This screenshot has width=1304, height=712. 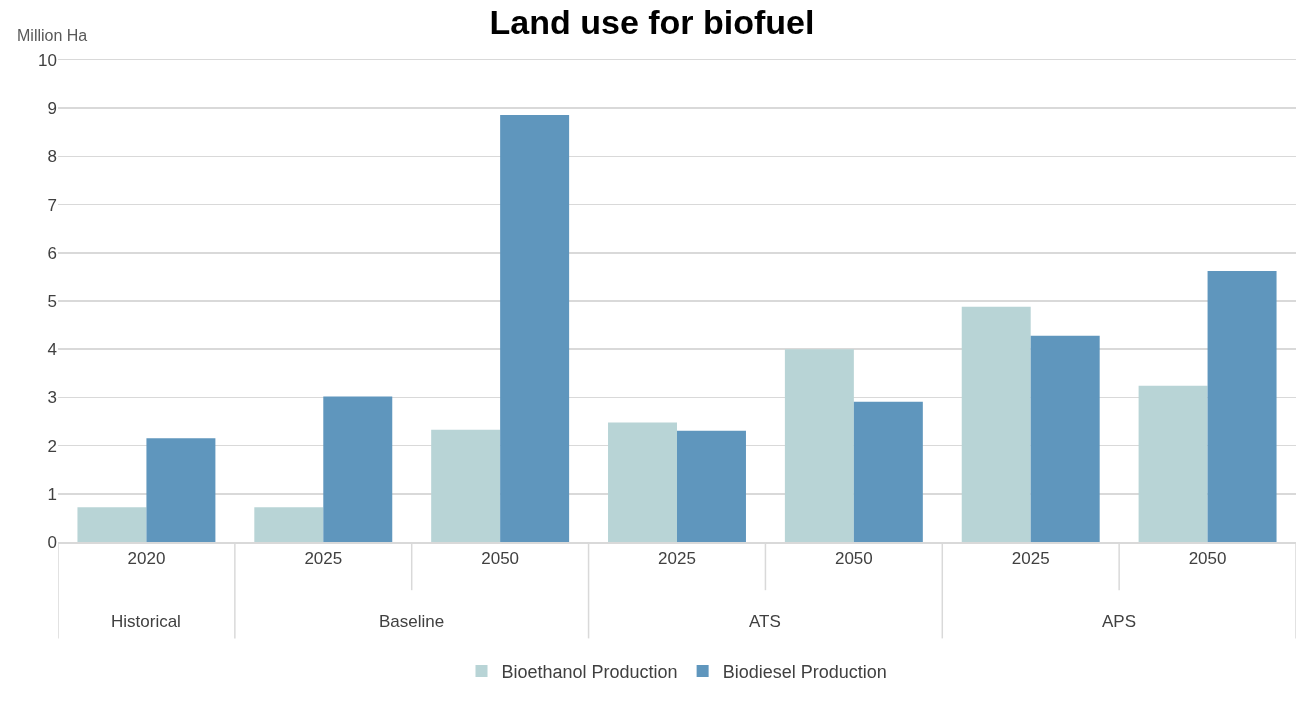 I want to click on y-tick-label: 6, so click(x=52, y=253).